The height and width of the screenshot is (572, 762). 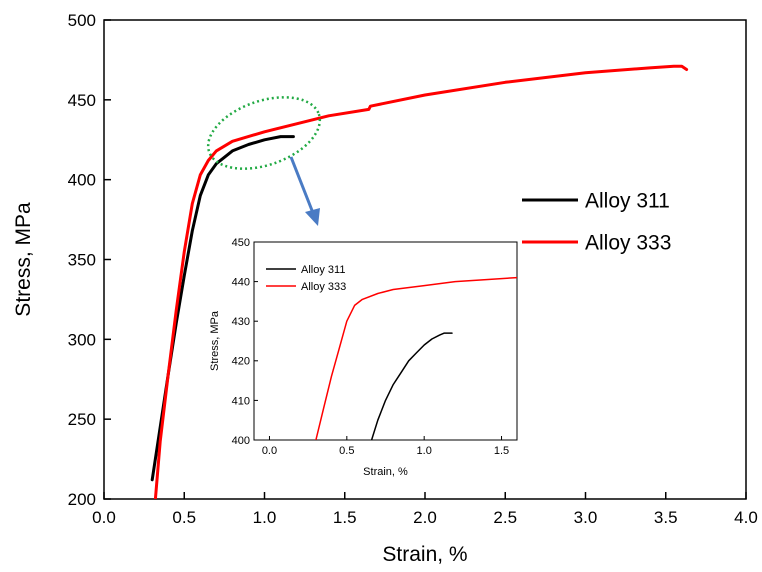 I want to click on zoom-arrow-head, so click(x=312, y=217).